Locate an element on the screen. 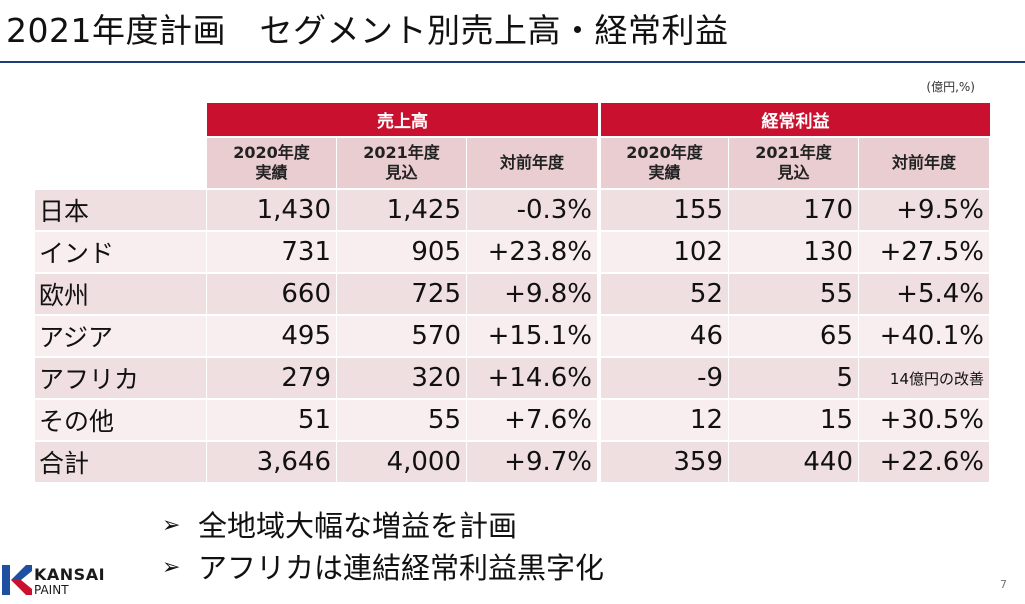 This screenshot has height=604, width=1025. logo-wordmark-line2: PAINT is located at coordinates (51, 590).